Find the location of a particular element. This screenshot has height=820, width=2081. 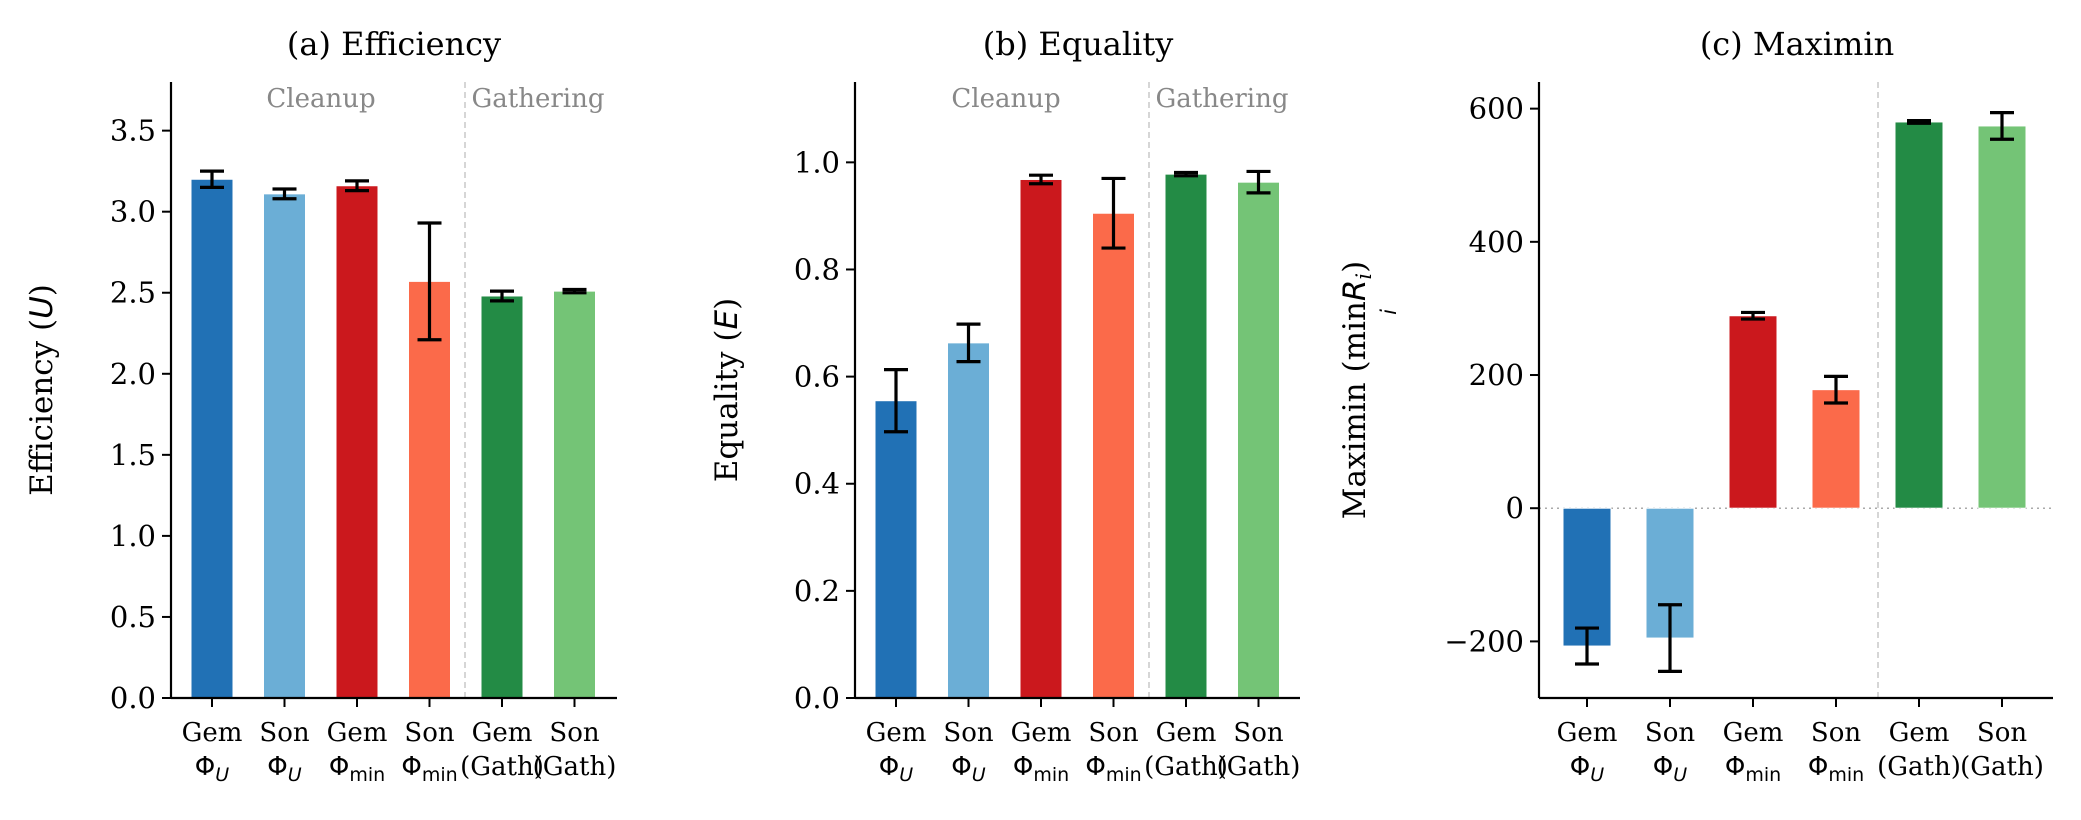

y-tick-label: 400 is located at coordinates (1496, 242).